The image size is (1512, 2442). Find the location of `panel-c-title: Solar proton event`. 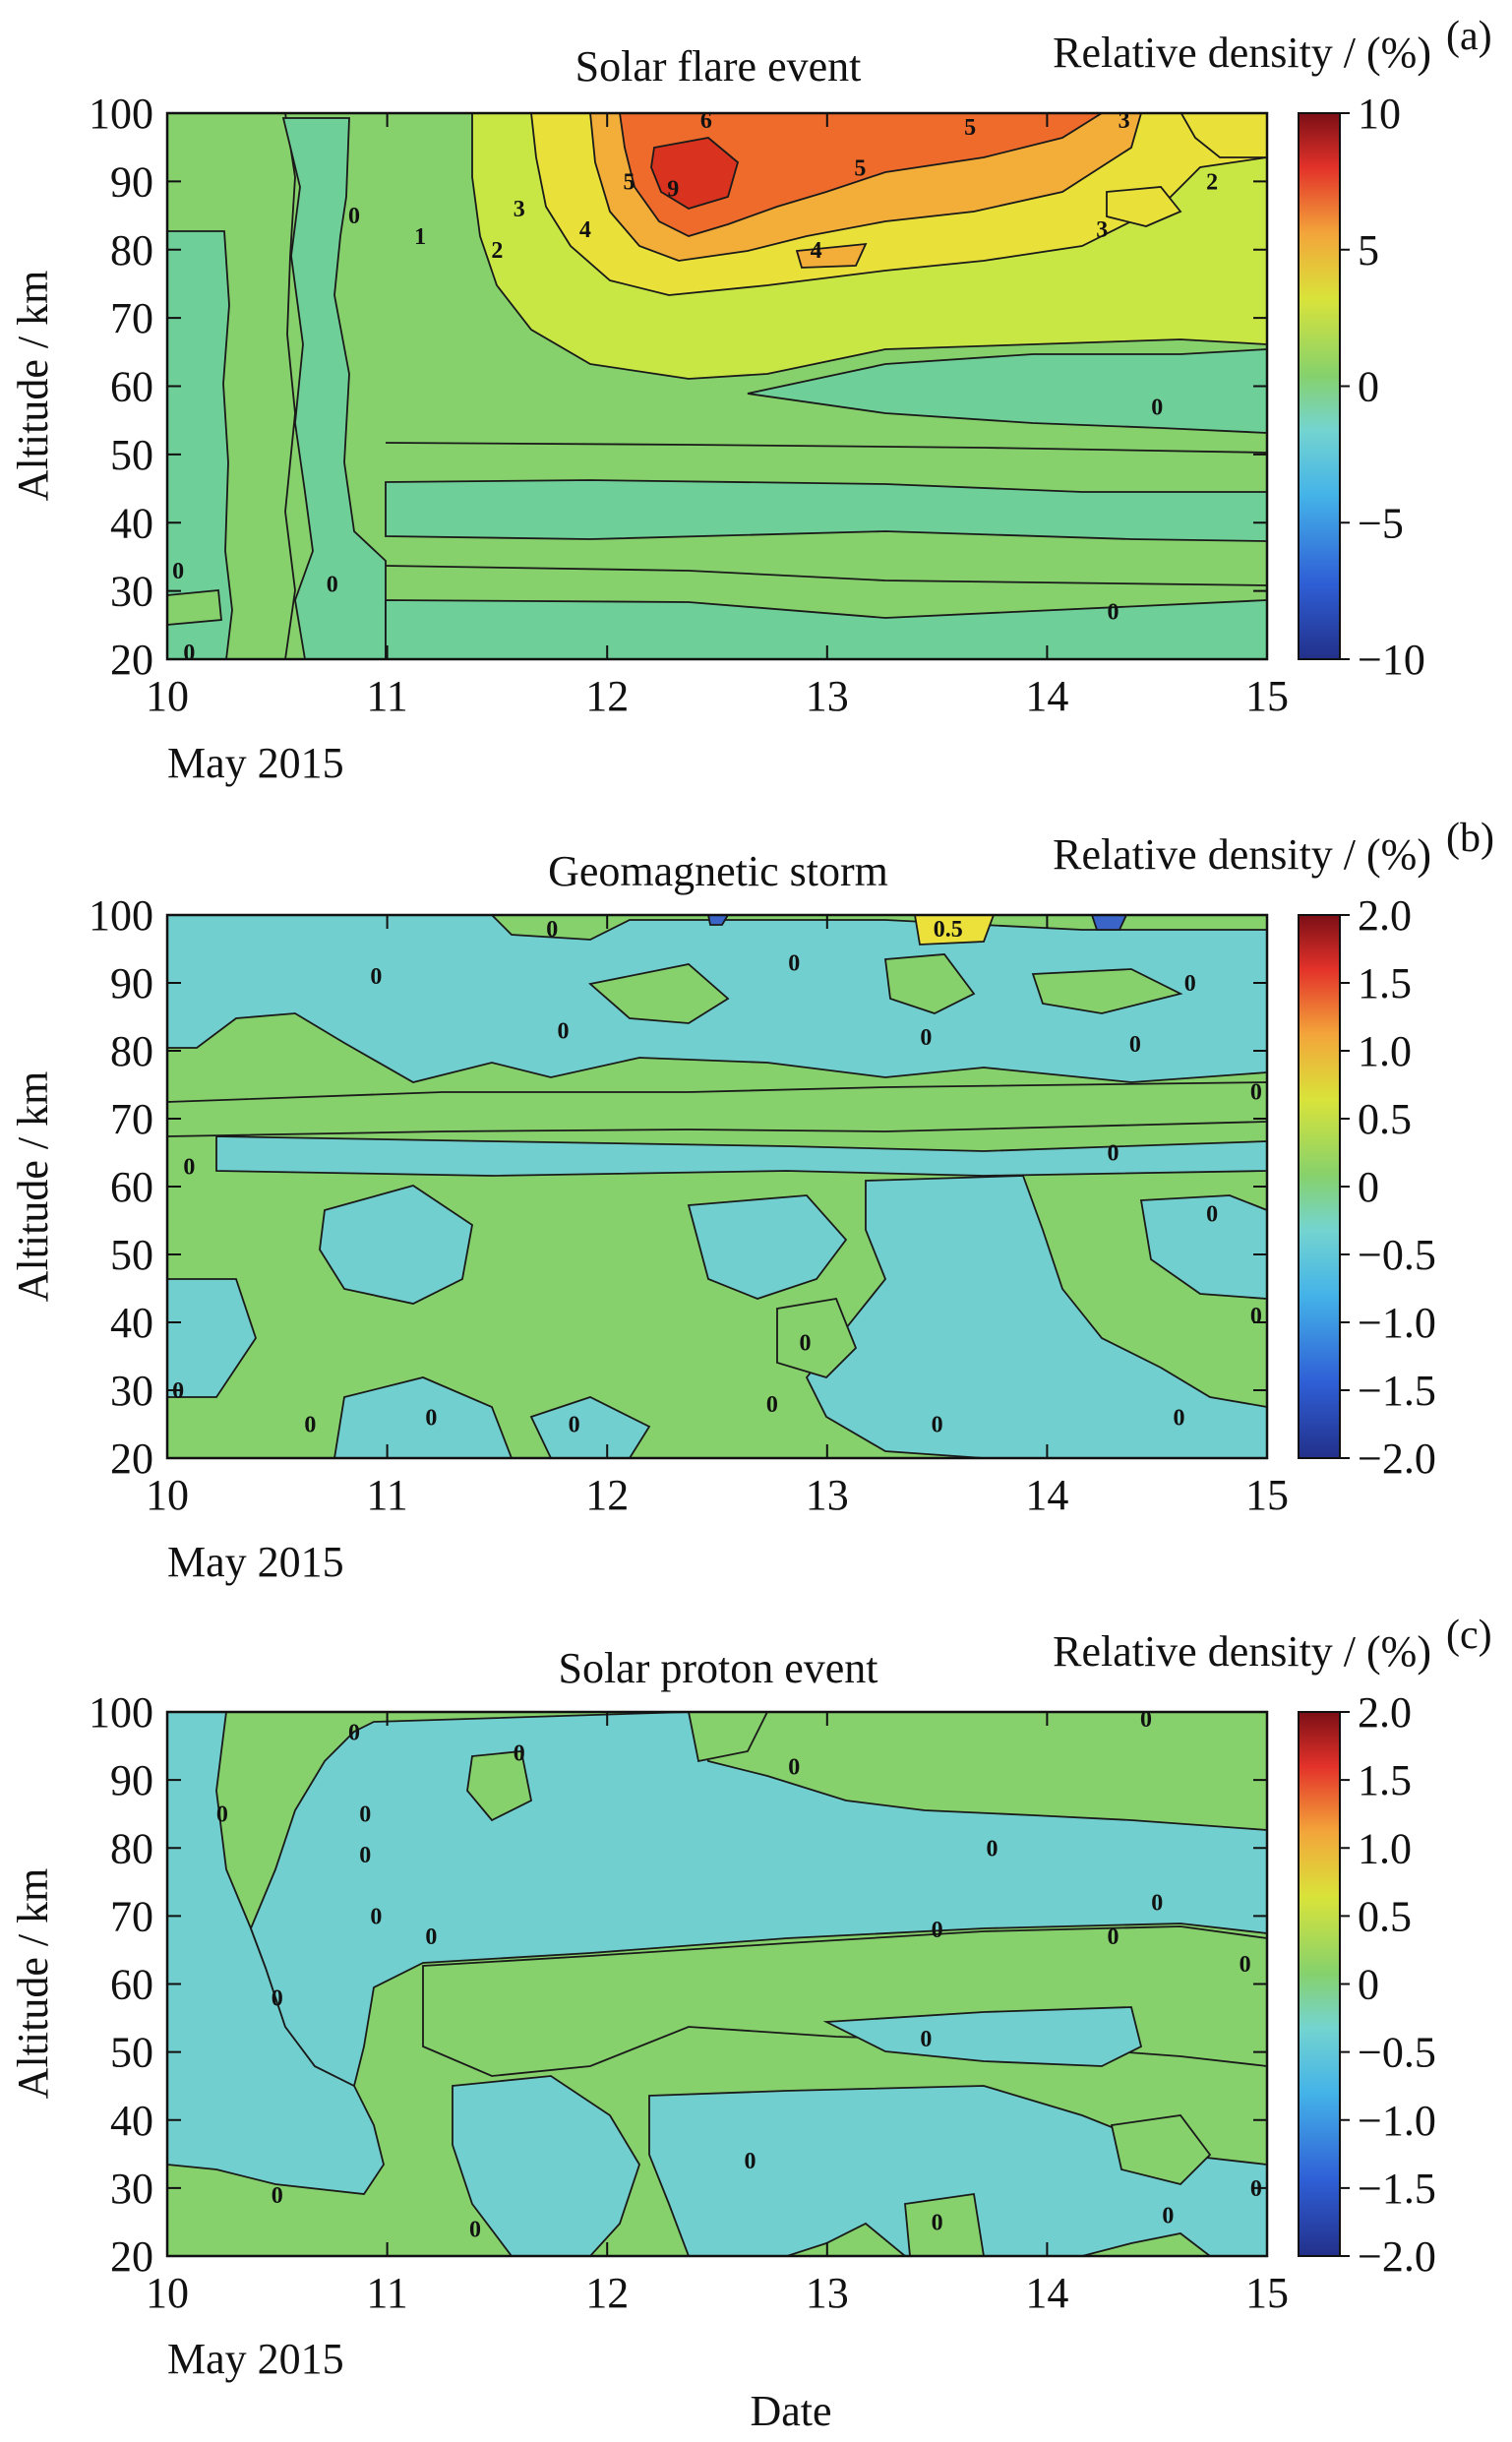

panel-c-title: Solar proton event is located at coordinates (718, 1668).